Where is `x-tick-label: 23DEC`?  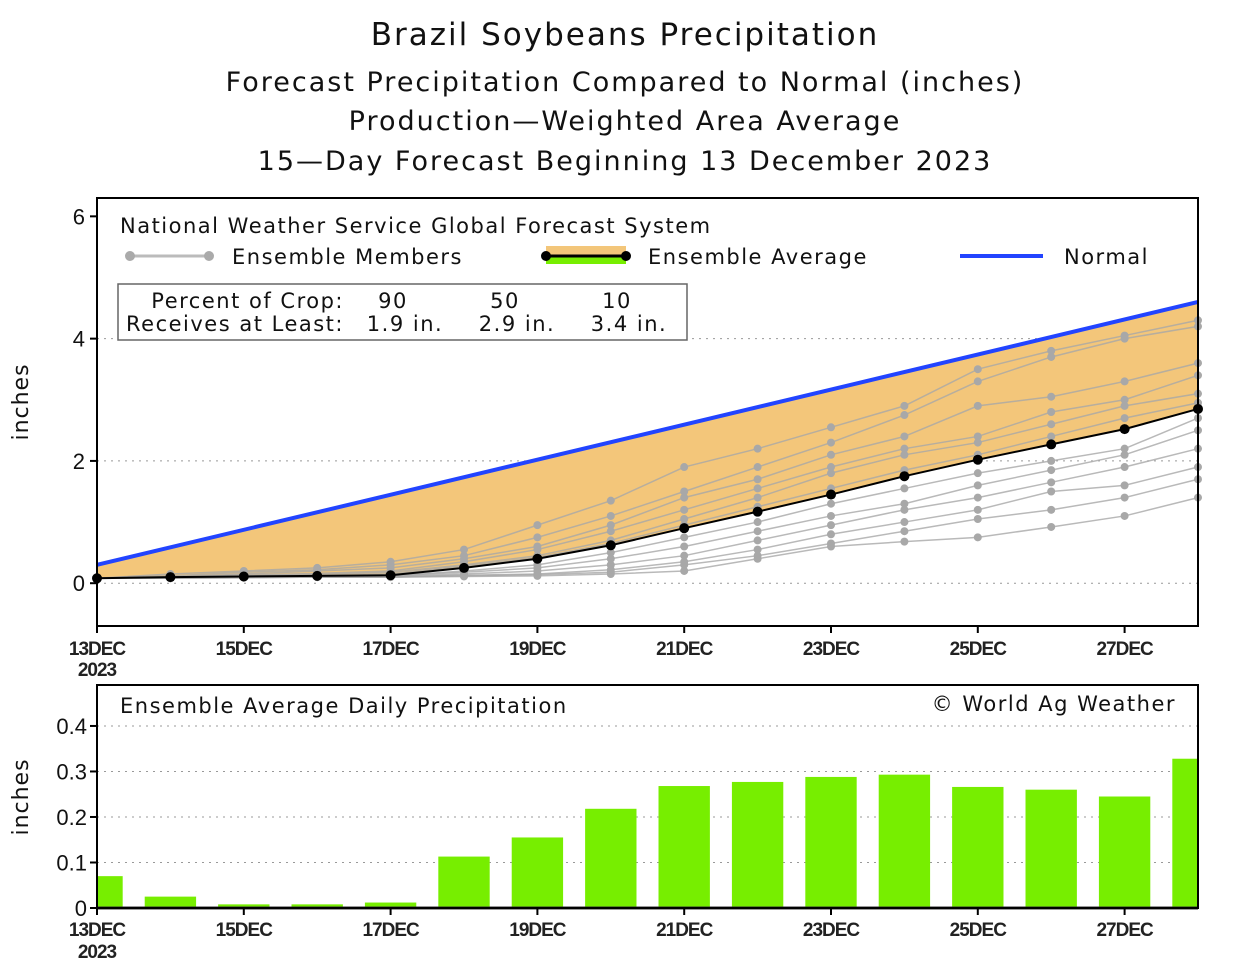
x-tick-label: 23DEC is located at coordinates (832, 649).